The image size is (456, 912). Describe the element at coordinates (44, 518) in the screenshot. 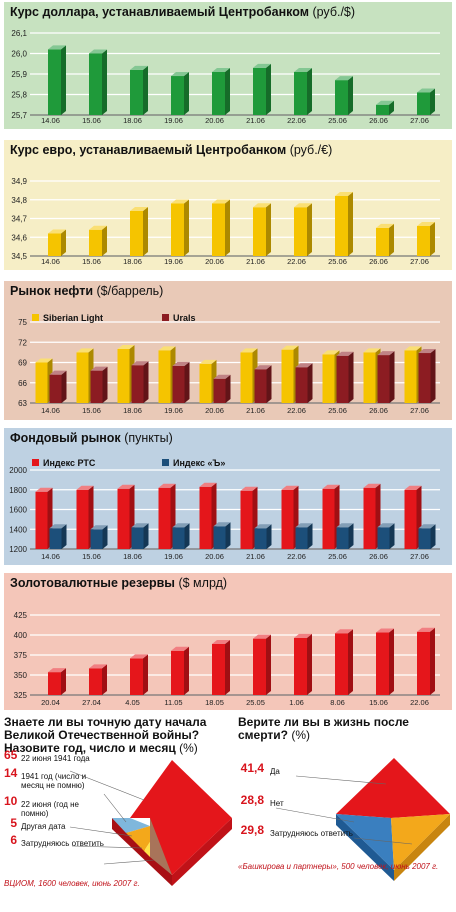

I see `bar-a-14.06` at that location.